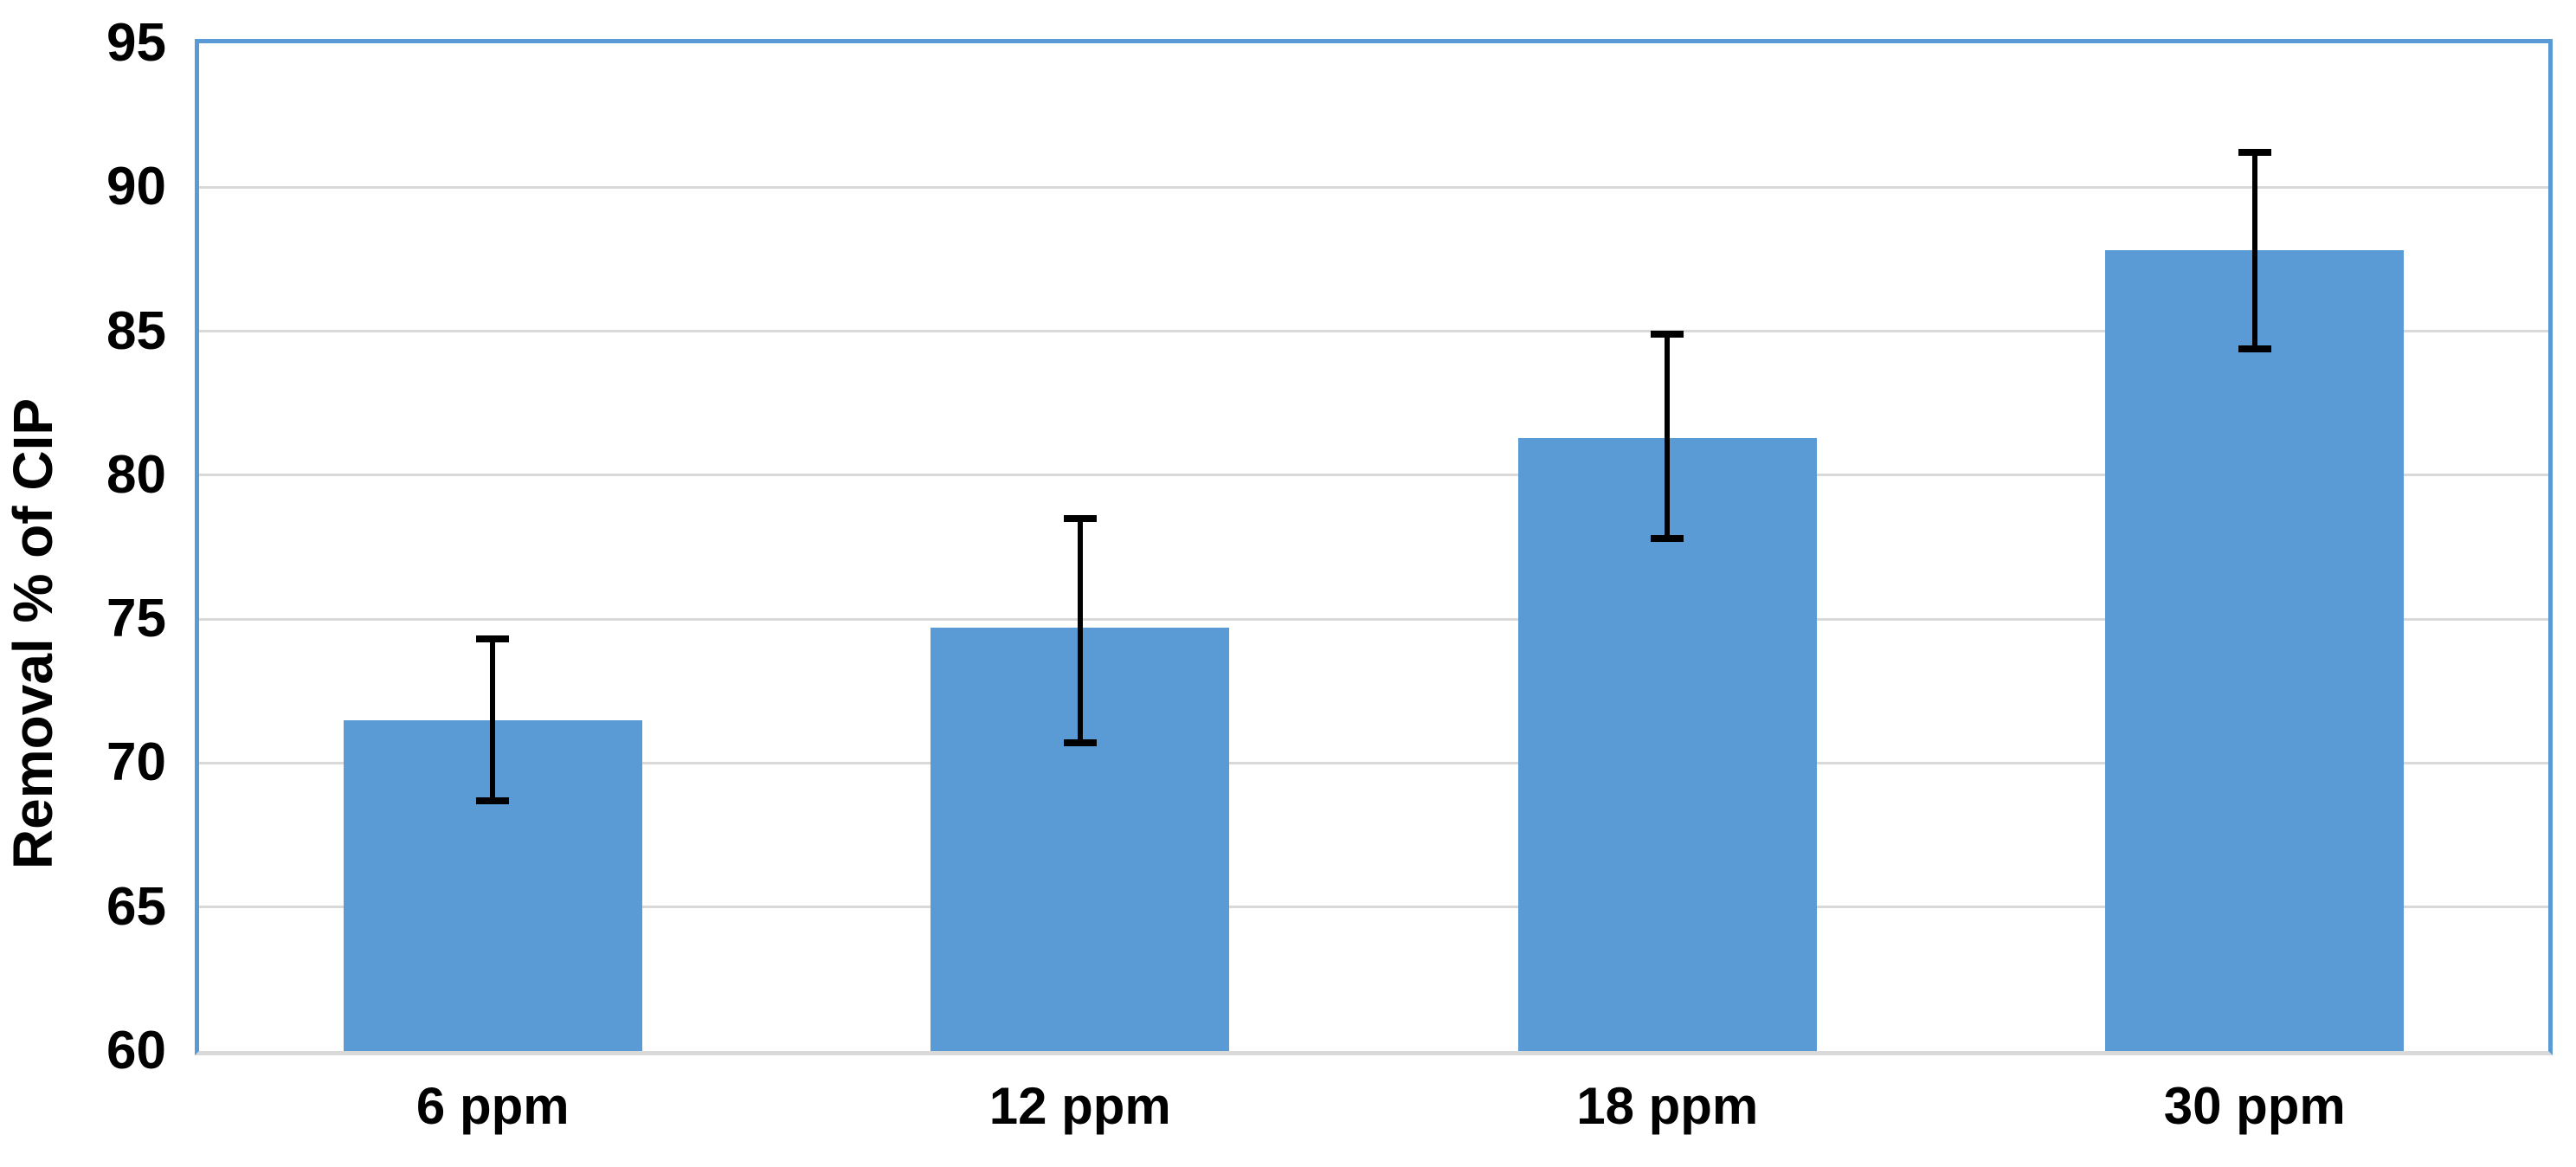 The width and height of the screenshot is (2576, 1167). Describe the element at coordinates (2254, 1106) in the screenshot. I see `x-tick-label-30-ppm: 30 ppm` at that location.